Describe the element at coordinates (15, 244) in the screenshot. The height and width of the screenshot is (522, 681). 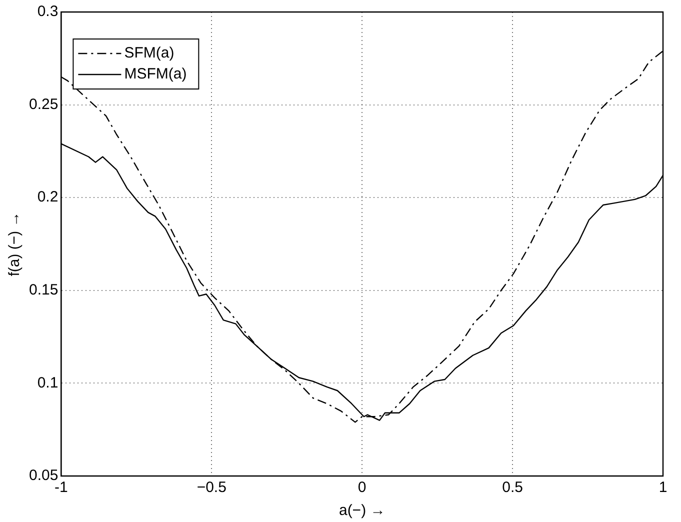
I see `y-axis-title: f(a) (−) →` at that location.